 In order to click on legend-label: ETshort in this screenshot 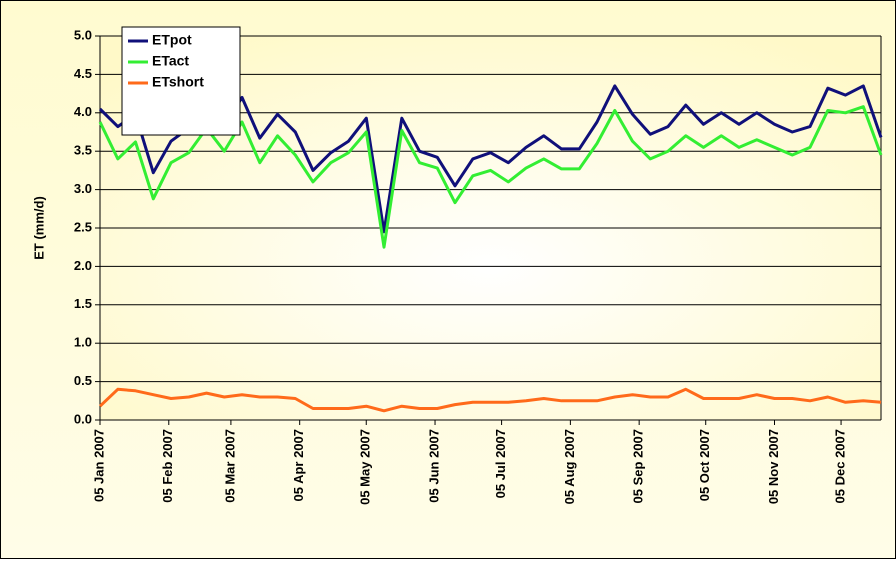, I will do `click(178, 82)`.